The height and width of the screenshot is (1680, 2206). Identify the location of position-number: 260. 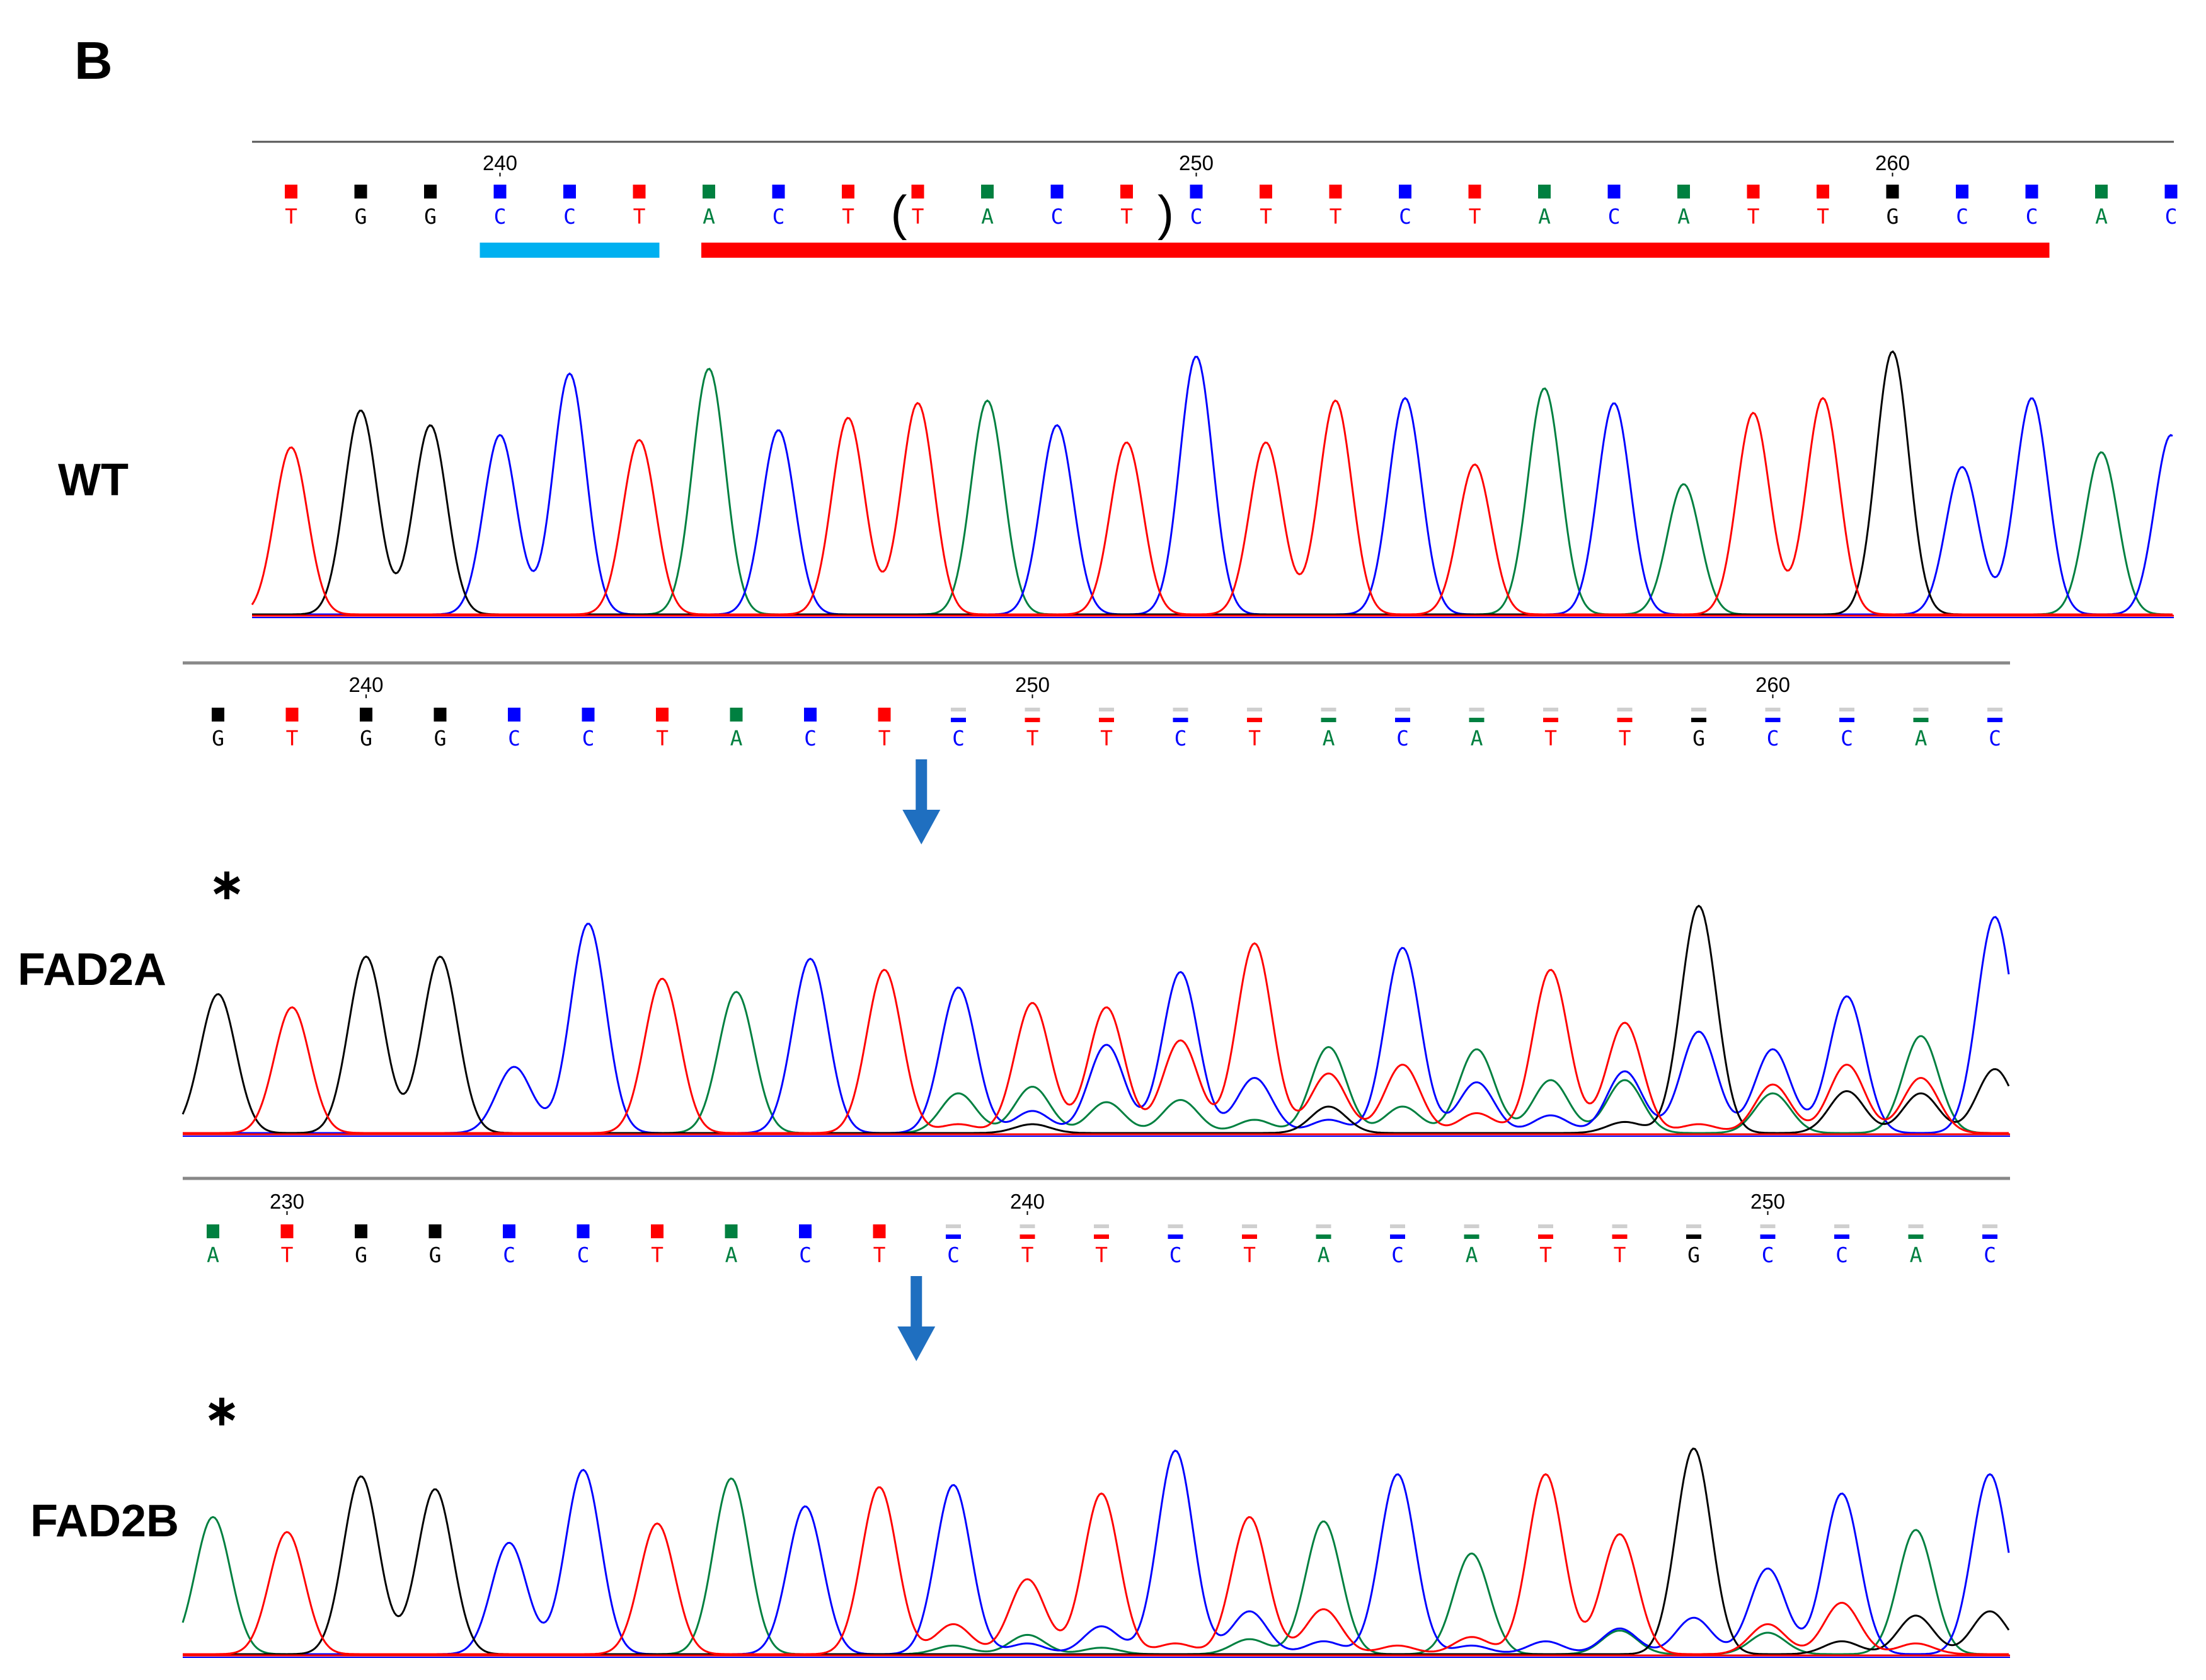
(1893, 163).